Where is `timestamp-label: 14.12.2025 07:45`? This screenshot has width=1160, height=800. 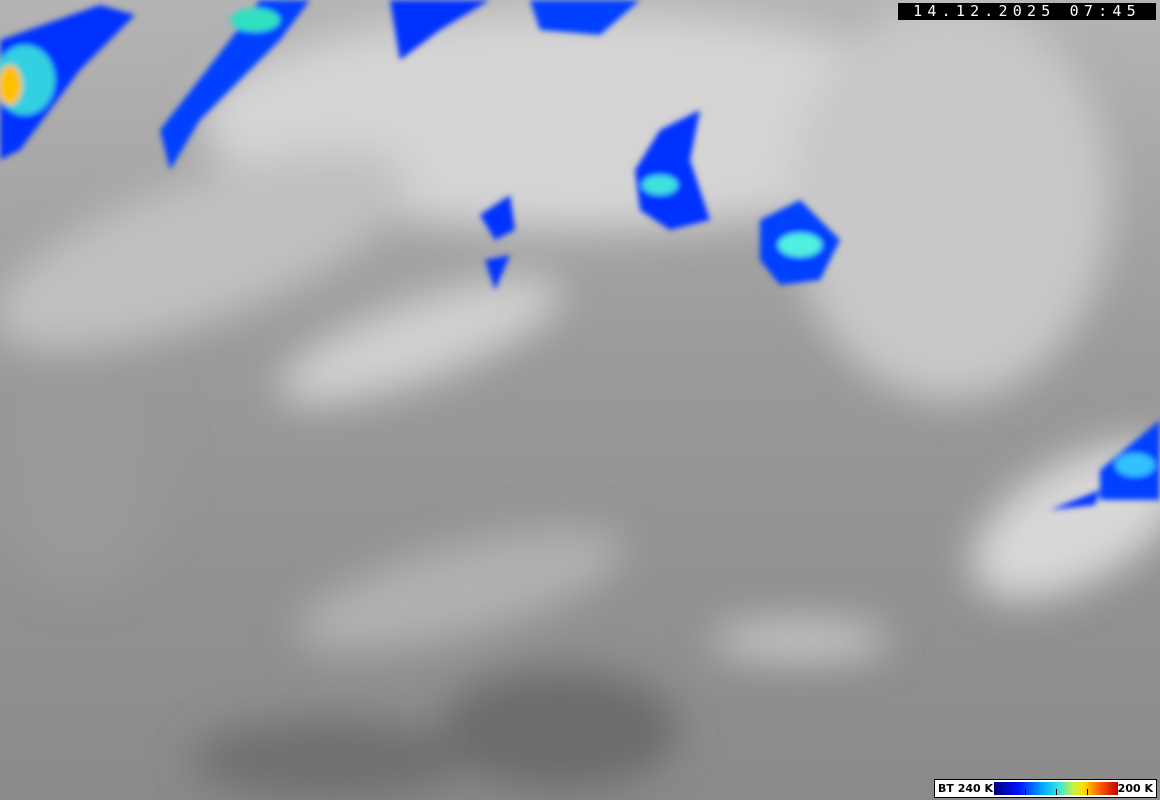
timestamp-label: 14.12.2025 07:45 is located at coordinates (1027, 11).